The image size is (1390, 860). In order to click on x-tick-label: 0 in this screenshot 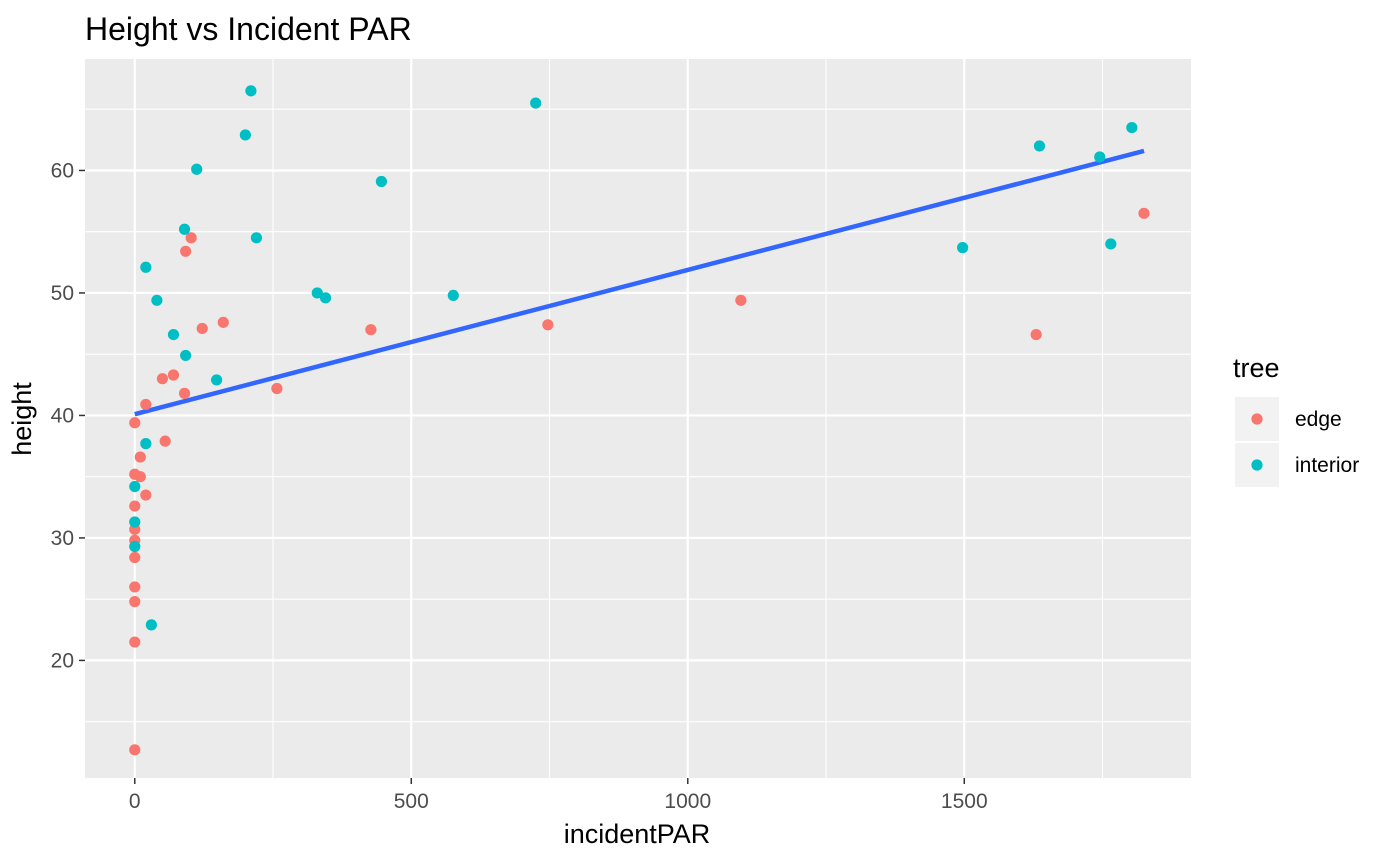, I will do `click(135, 801)`.